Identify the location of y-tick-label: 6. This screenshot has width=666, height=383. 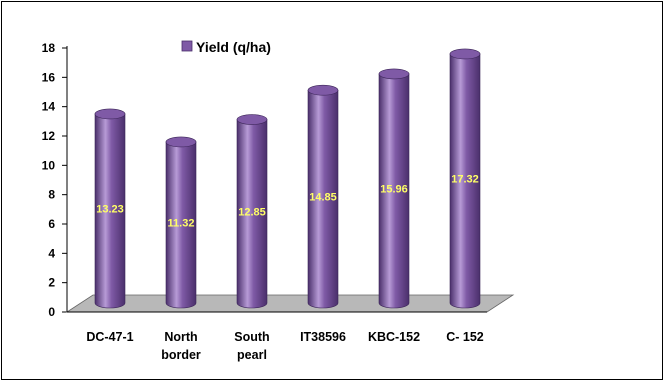
(51, 224).